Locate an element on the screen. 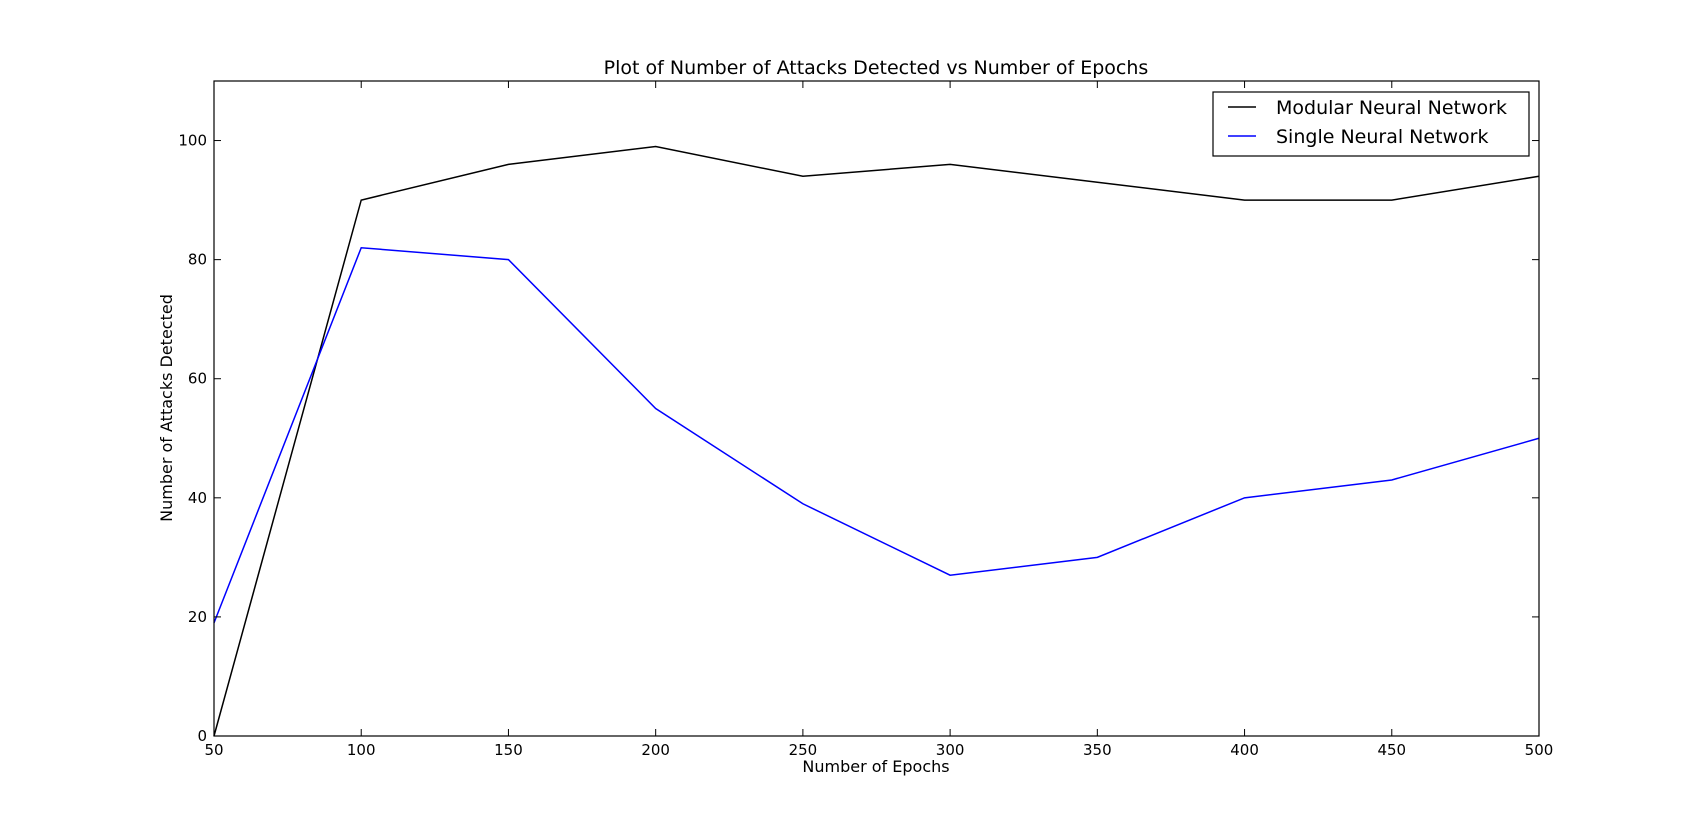 The image size is (1707, 816). y-tick-label: 40 is located at coordinates (197, 498).